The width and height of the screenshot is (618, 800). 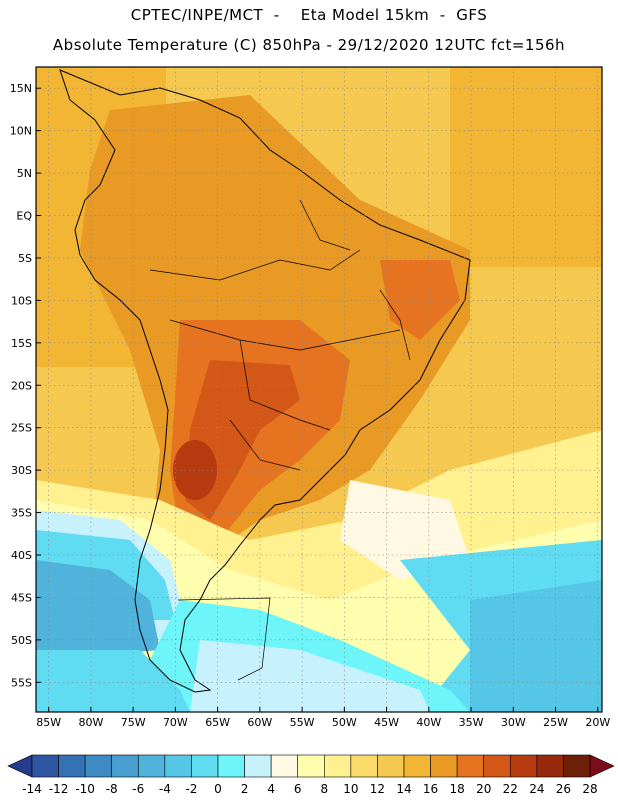 What do you see at coordinates (21, 428) in the screenshot?
I see `lat-label: 25S` at bounding box center [21, 428].